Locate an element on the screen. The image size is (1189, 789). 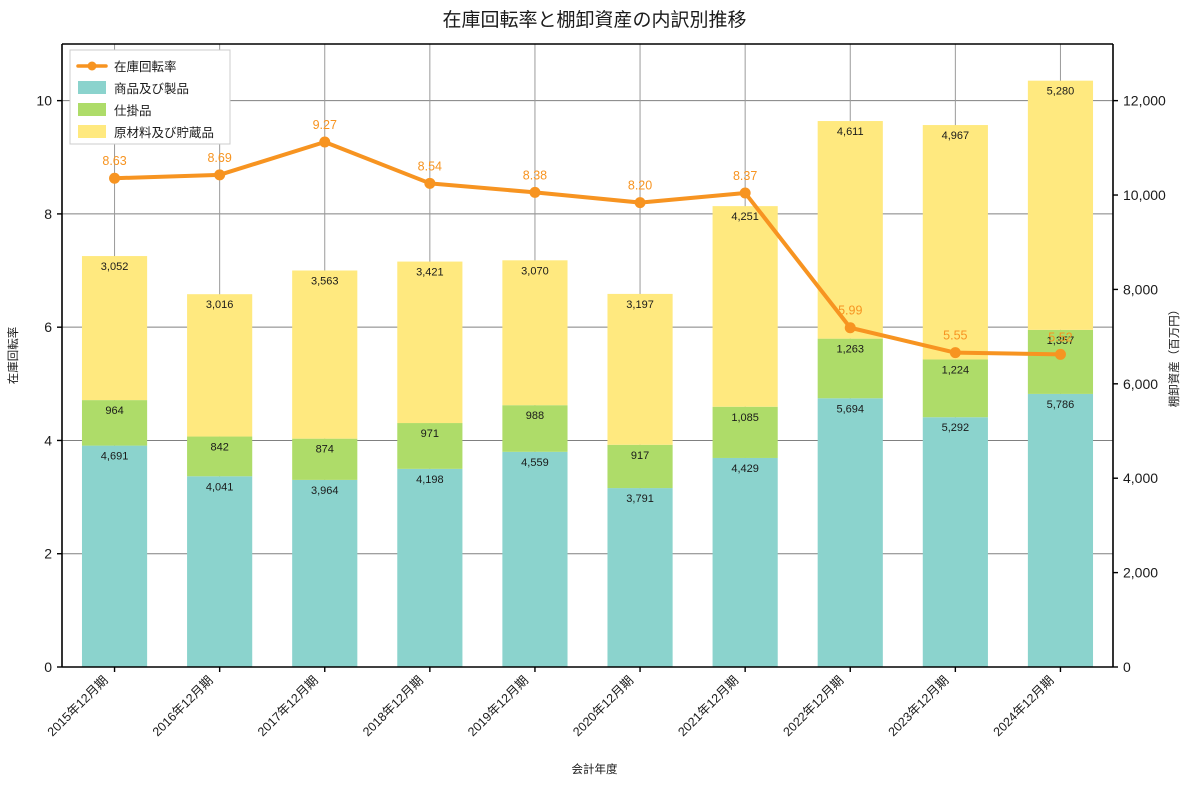
y2-tick-label: 6,000 is located at coordinates (1140, 384).